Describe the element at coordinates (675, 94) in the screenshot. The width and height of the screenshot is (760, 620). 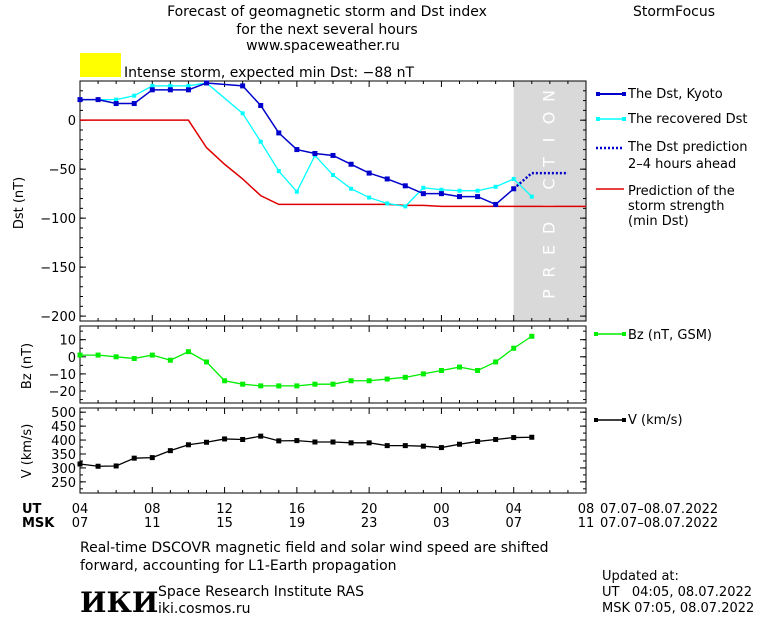
I see `legend-dst-kyoto: The Dst, Kyoto` at that location.